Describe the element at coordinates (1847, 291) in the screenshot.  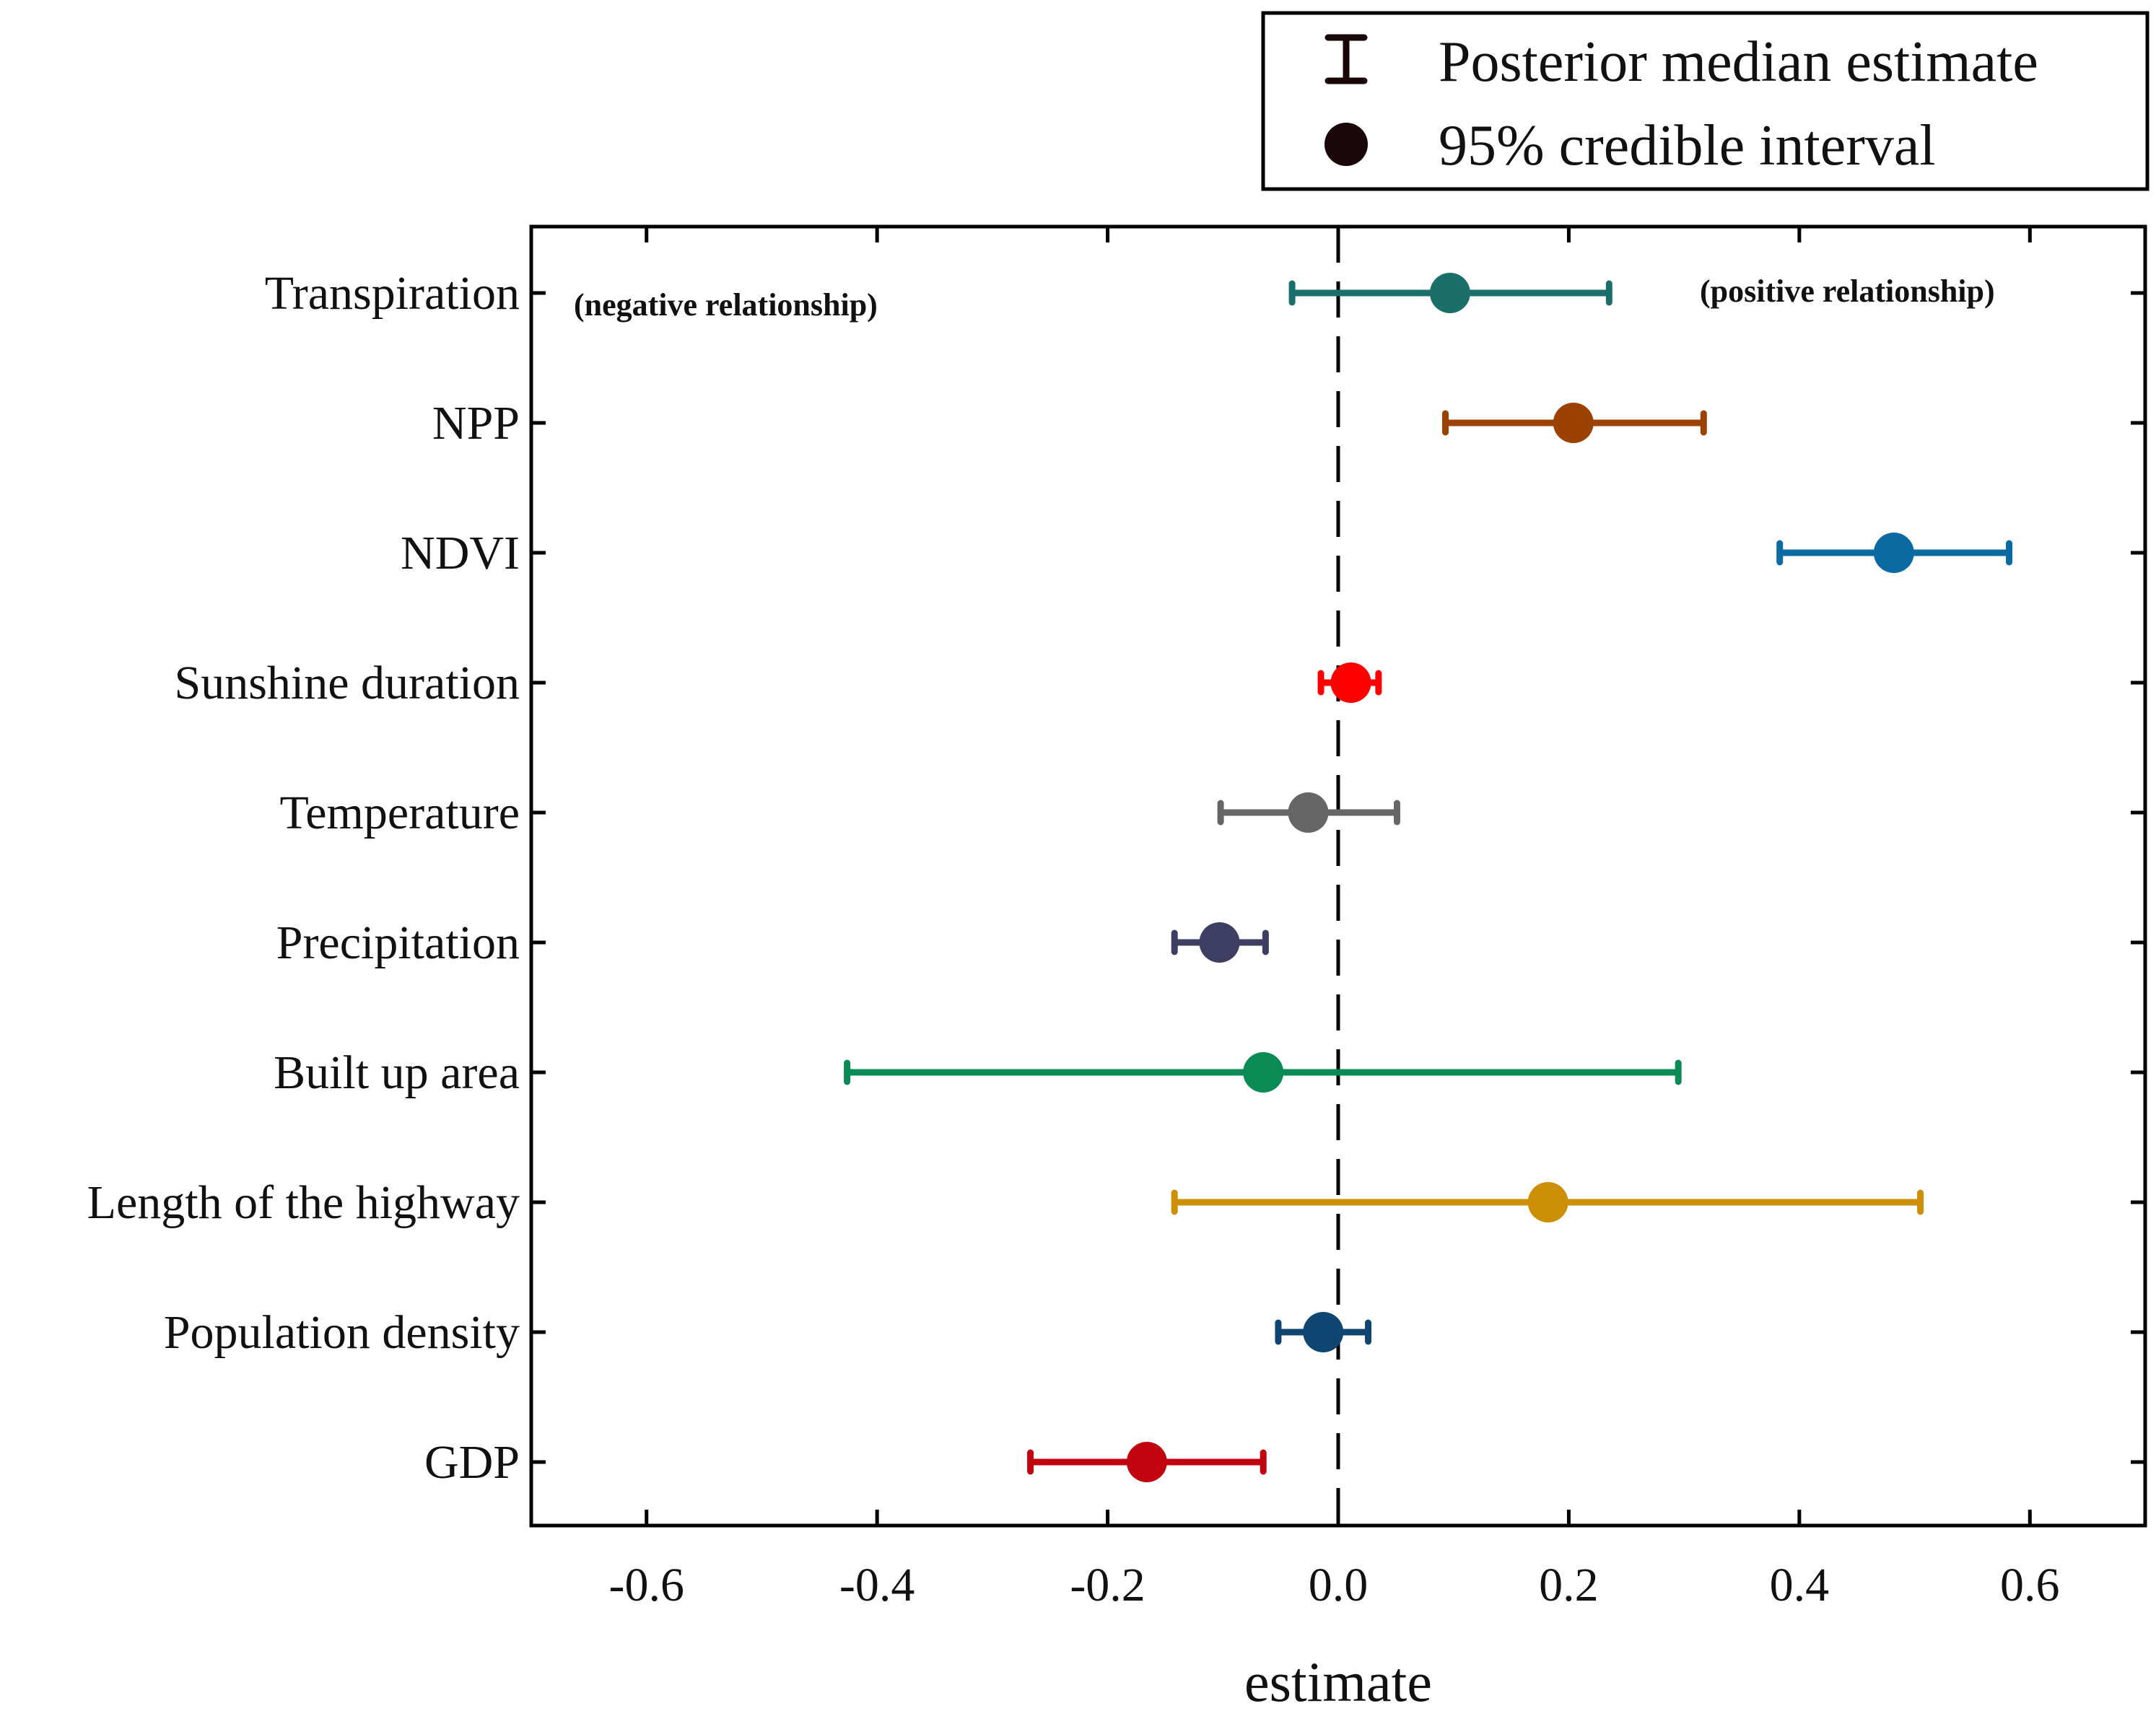
I see `positive-relationship-annotation: (positive relationship)` at that location.